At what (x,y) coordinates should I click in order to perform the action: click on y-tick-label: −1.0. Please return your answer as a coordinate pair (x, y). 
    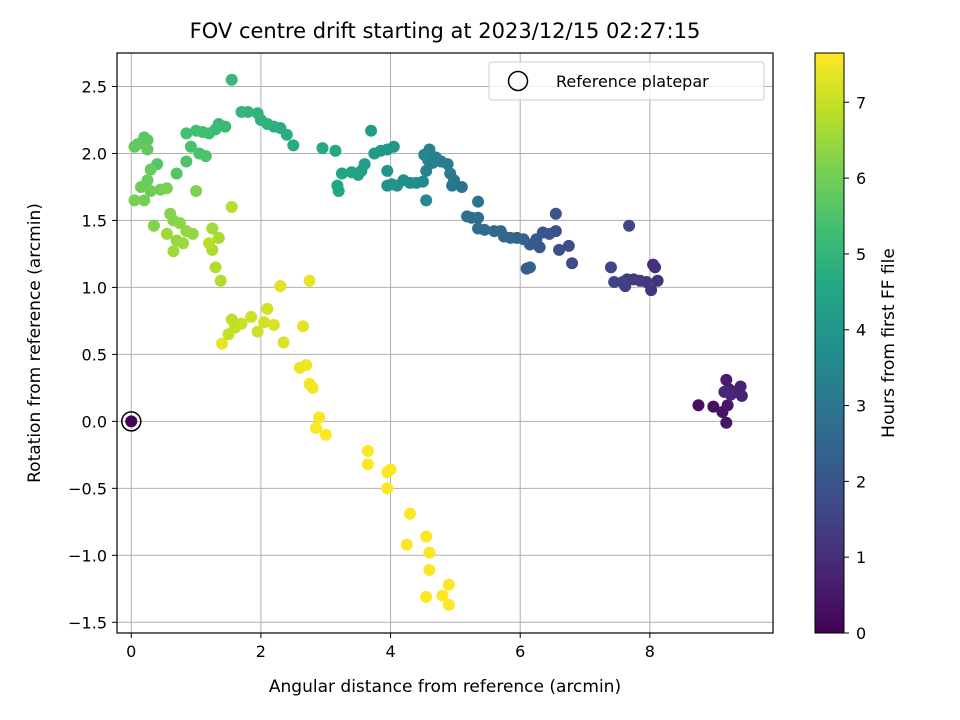
    Looking at the image, I should click on (87, 555).